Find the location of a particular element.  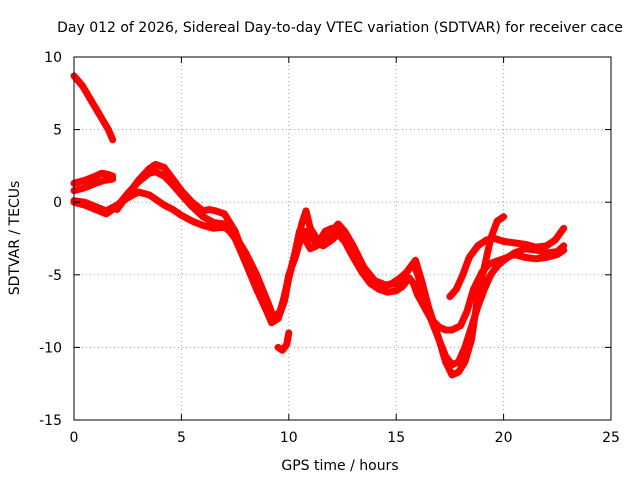

y-tick-label: 0 is located at coordinates (57, 203).